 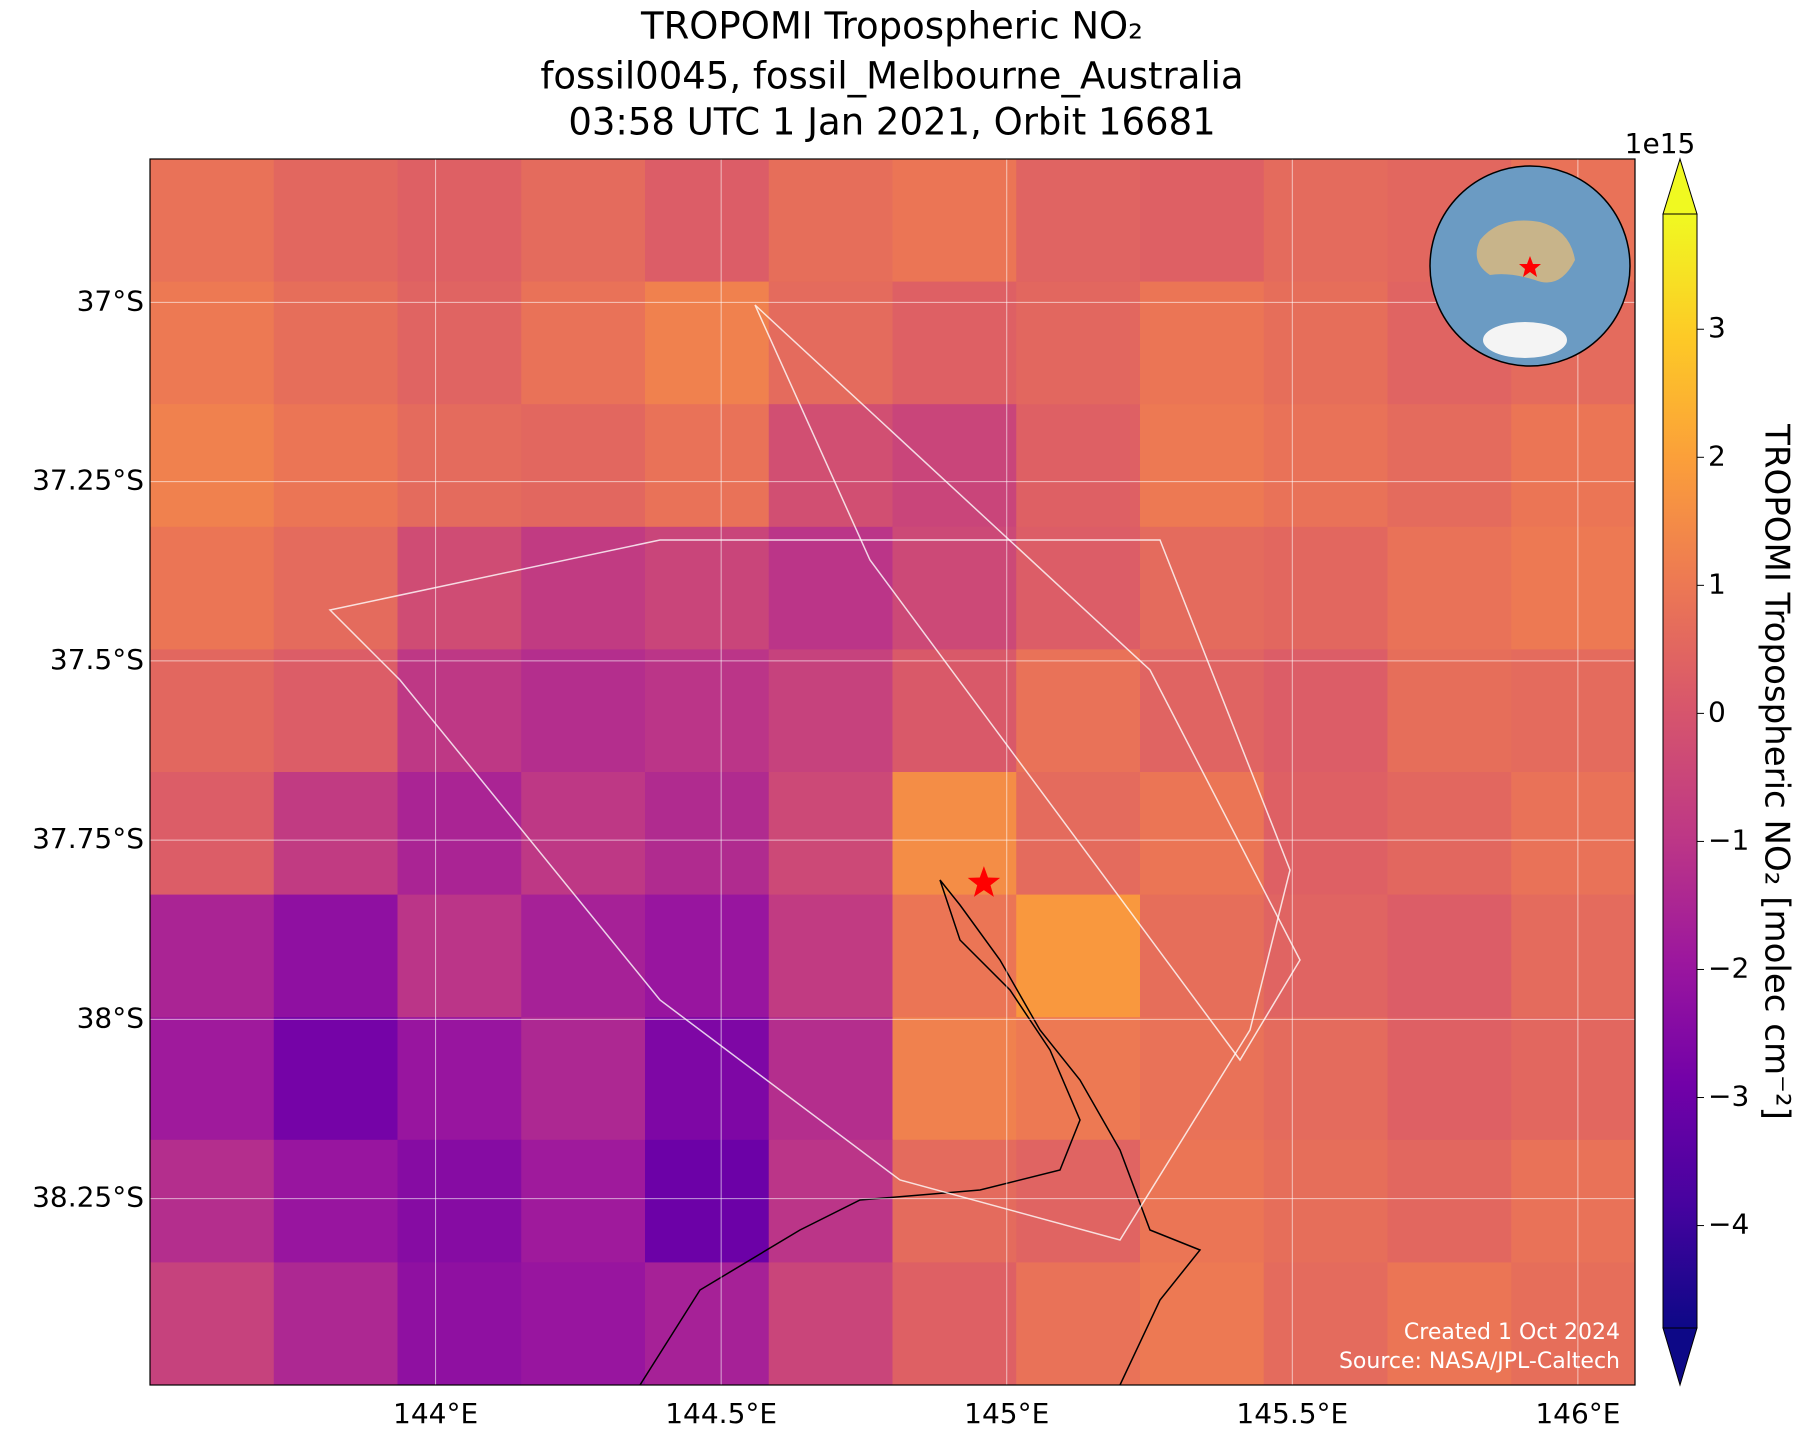 What do you see at coordinates (721, 1413) in the screenshot?
I see `x-tick-label: 144.5°E` at bounding box center [721, 1413].